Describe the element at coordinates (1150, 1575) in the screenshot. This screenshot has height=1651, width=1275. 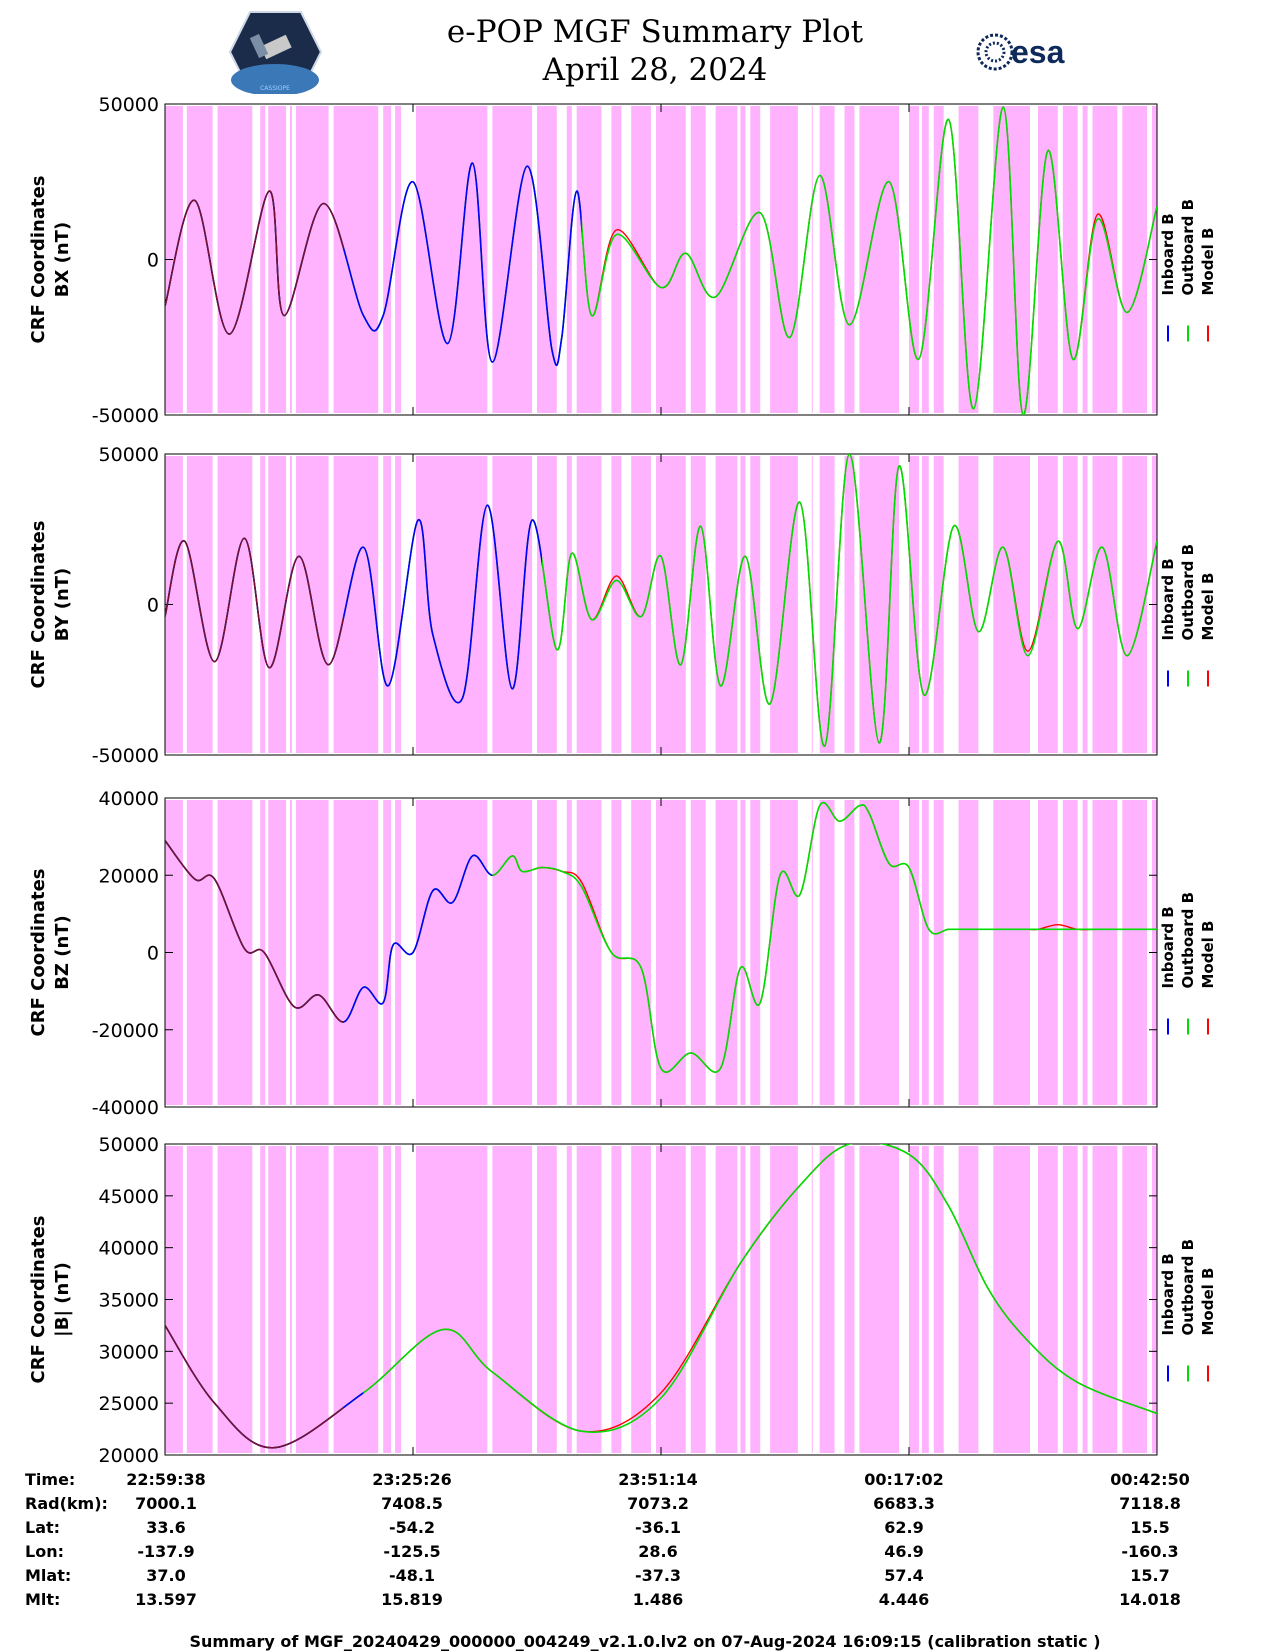
I see `mlat-value: 15.7` at that location.